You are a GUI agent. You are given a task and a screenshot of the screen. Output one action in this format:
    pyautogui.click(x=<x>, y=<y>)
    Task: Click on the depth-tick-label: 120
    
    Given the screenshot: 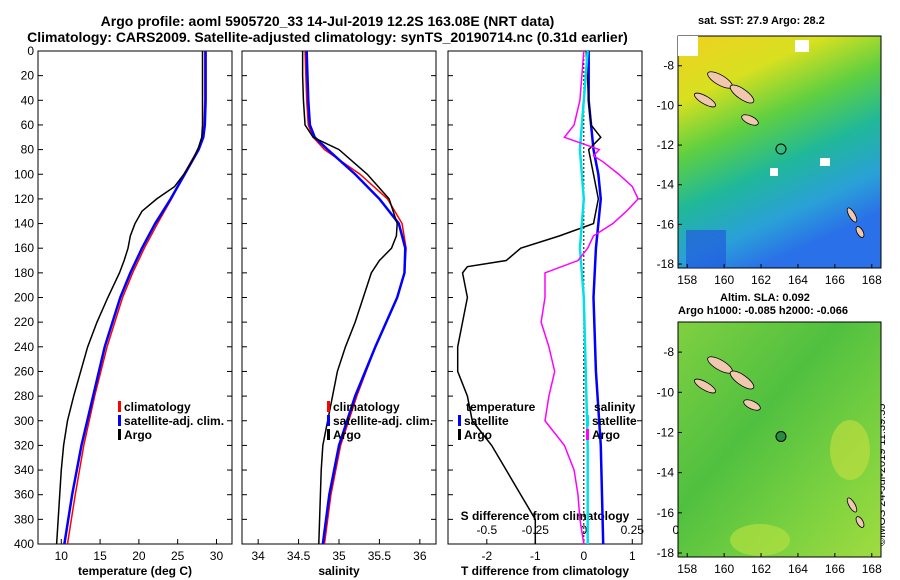 What is the action you would take?
    pyautogui.click(x=24, y=199)
    